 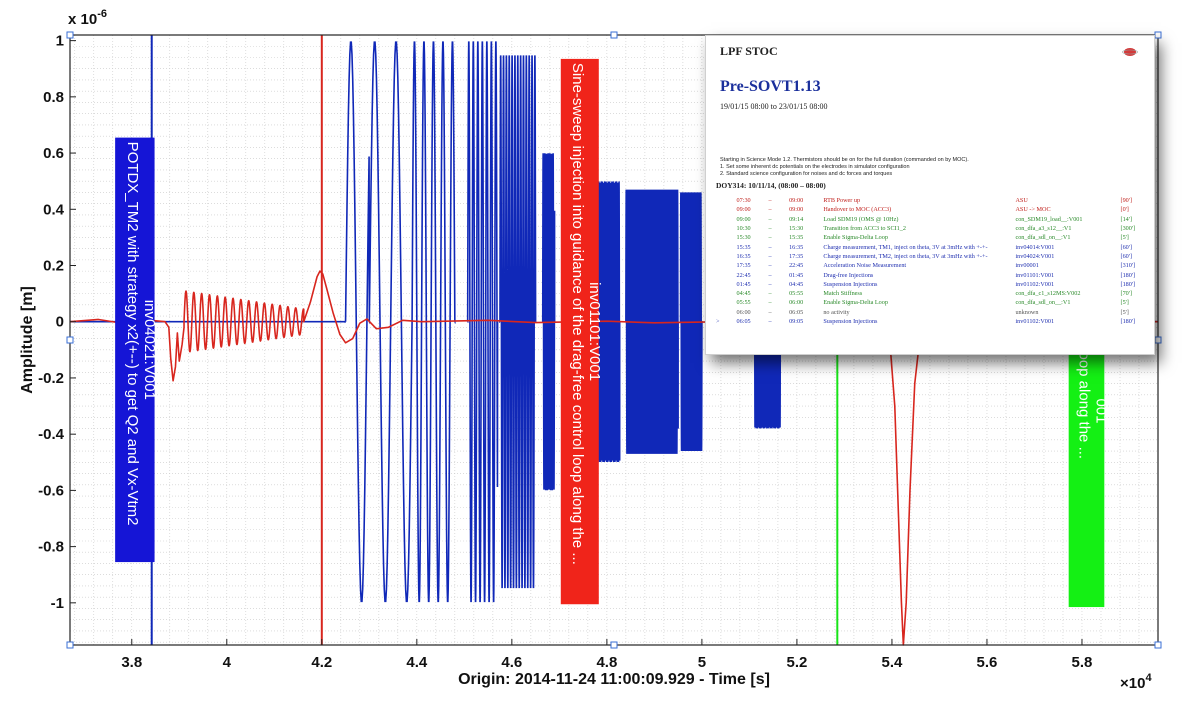 I want to click on schedule-cell-start: 22:45, so click(x=743, y=275).